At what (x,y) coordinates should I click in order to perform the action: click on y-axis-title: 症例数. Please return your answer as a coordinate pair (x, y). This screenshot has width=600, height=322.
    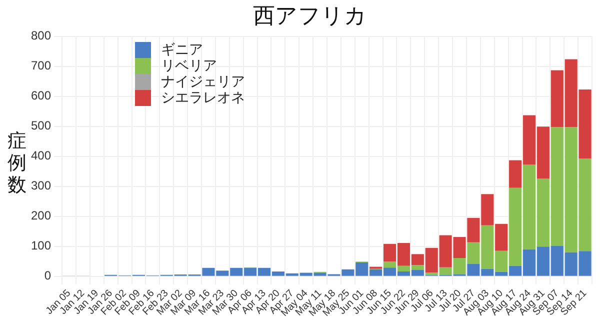
    Looking at the image, I should click on (17, 163).